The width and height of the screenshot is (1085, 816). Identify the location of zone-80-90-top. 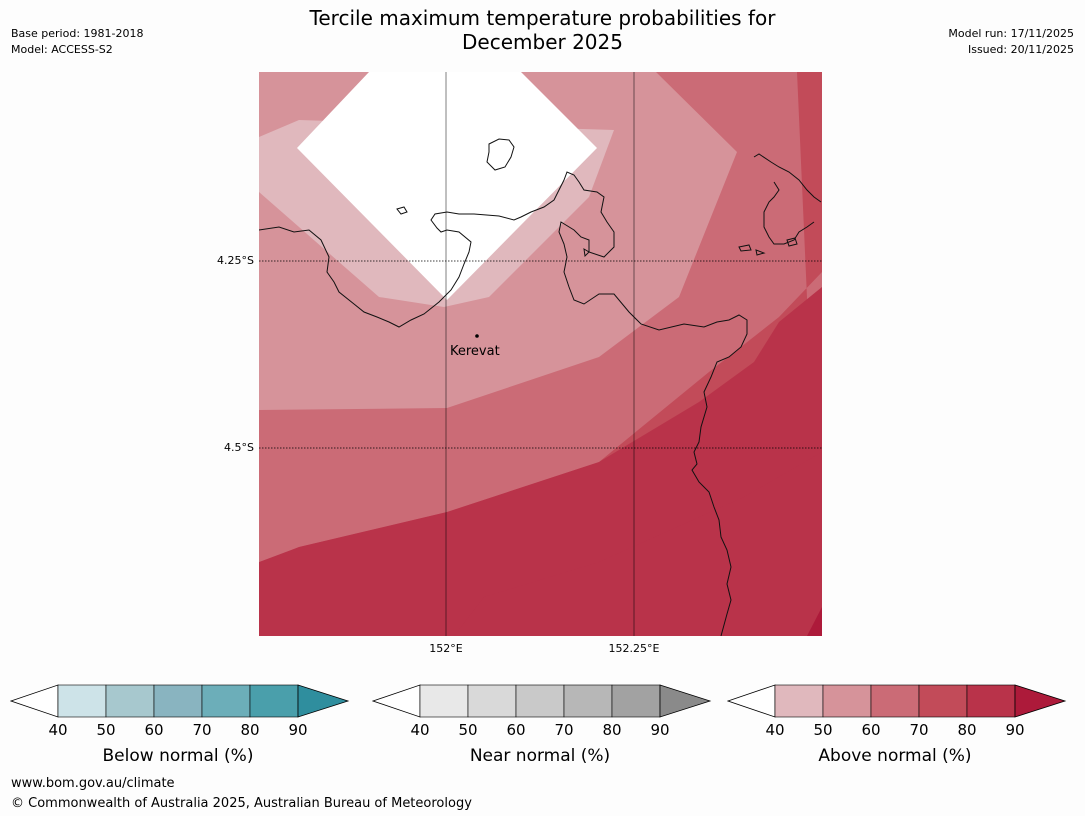
(810, 87).